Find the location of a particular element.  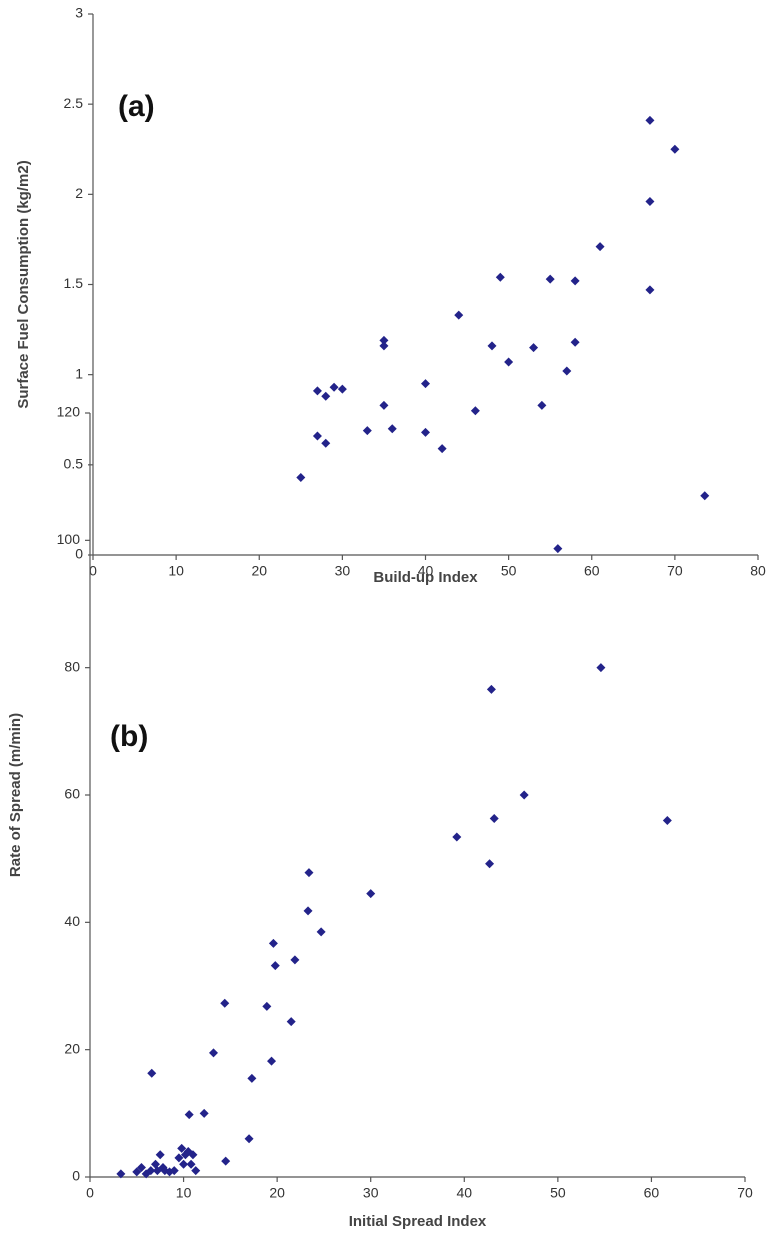

annotation: (a) is located at coordinates (136, 106).